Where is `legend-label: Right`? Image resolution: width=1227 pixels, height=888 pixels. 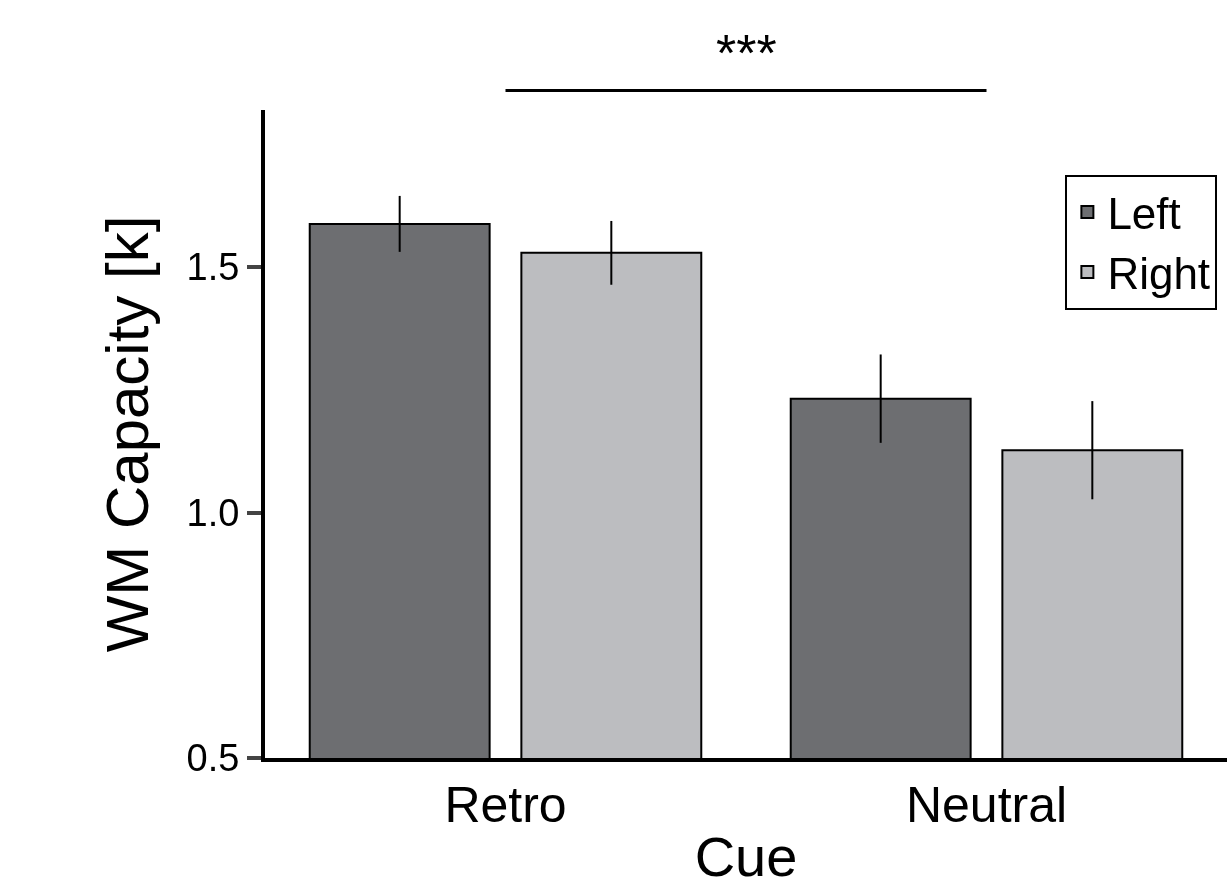 legend-label: Right is located at coordinates (1159, 274).